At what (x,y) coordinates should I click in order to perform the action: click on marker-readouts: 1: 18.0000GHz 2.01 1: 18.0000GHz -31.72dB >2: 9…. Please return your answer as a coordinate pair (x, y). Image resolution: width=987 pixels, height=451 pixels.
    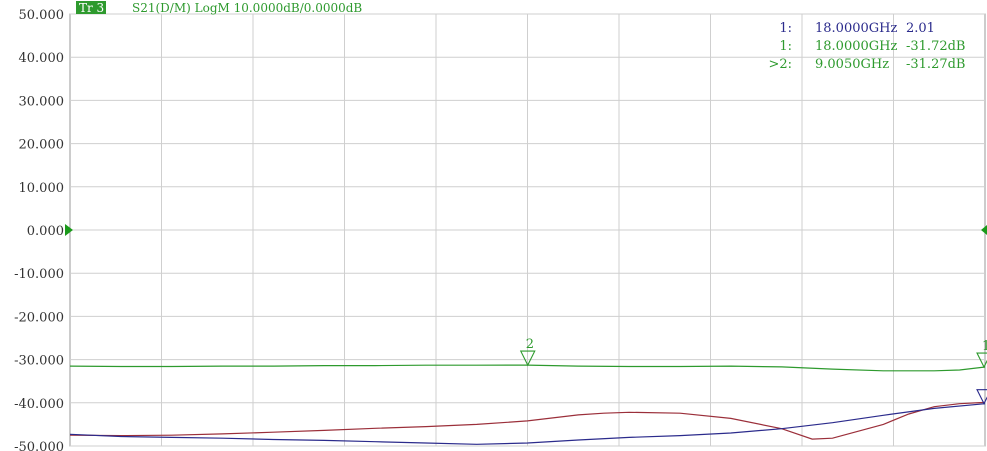
    Looking at the image, I should click on (866, 46).